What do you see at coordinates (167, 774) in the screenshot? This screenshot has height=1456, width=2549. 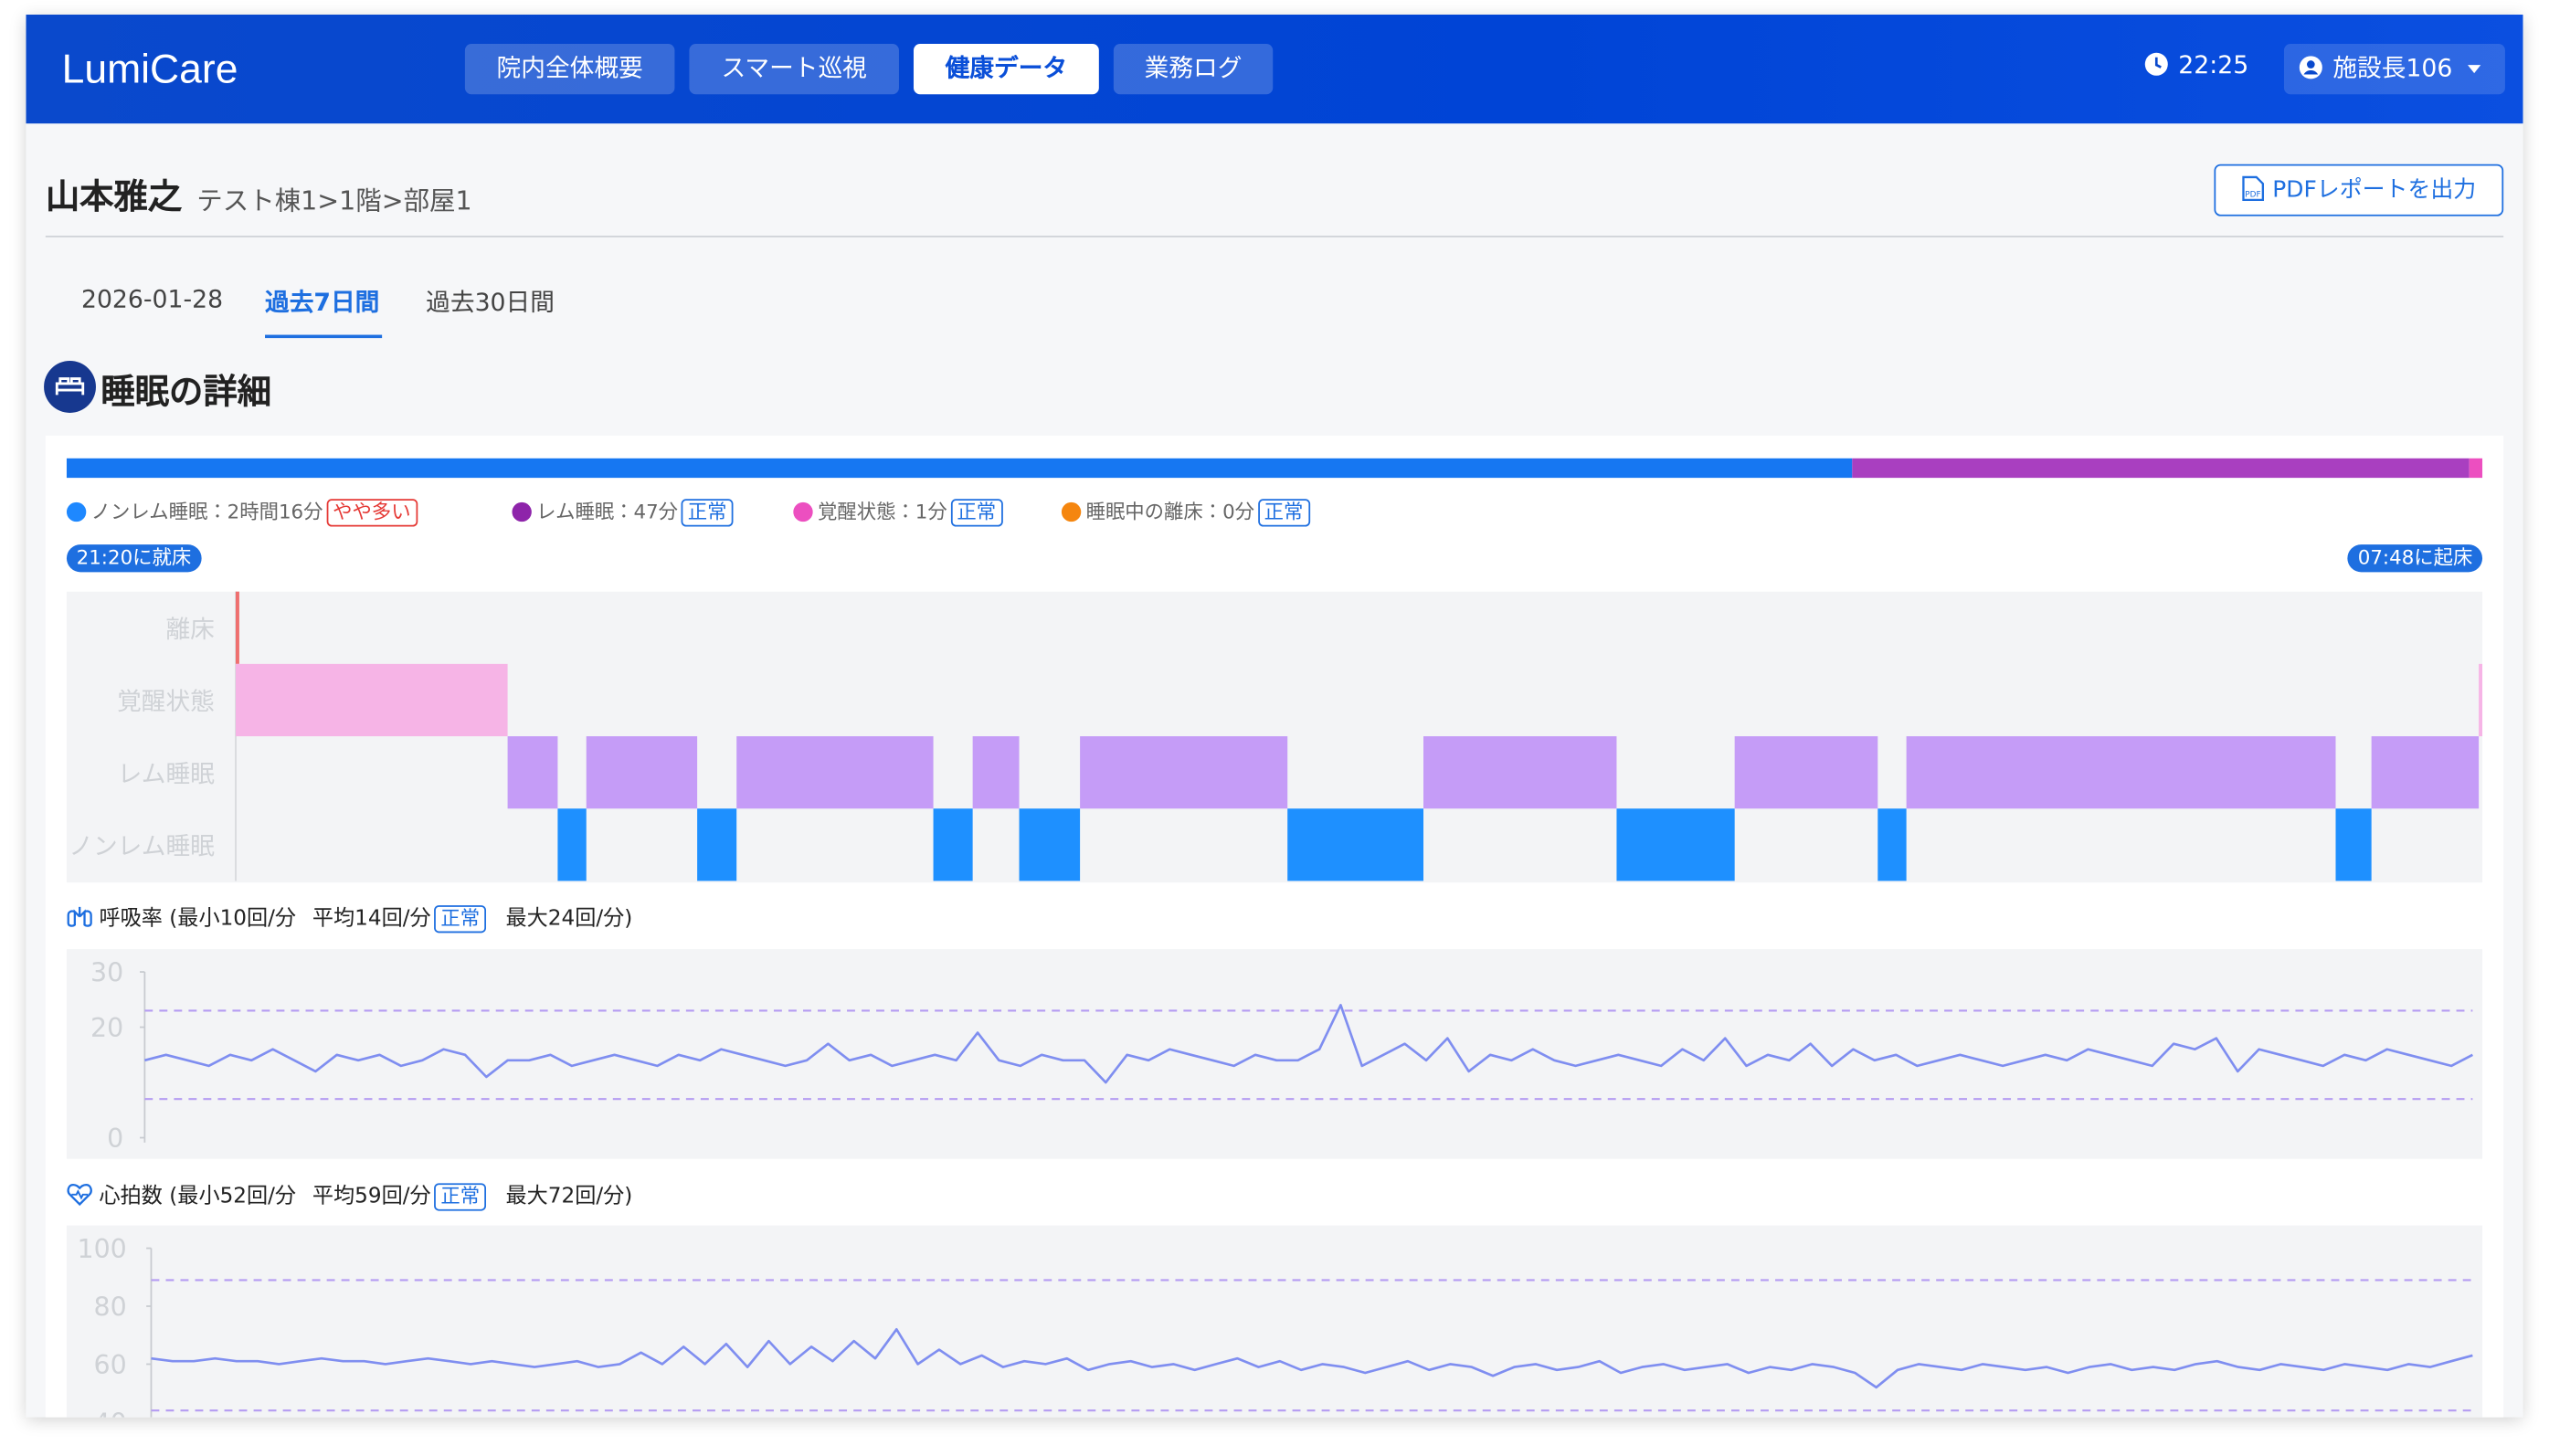 I see `stage-label: レム睡眠` at bounding box center [167, 774].